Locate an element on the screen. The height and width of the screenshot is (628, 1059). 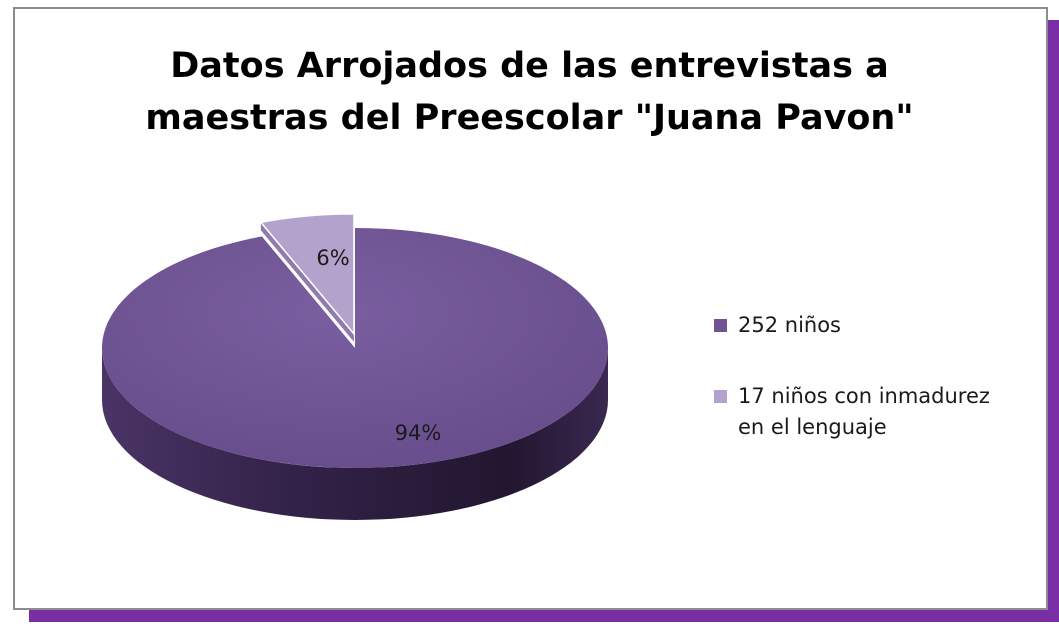
data-label-94: 94% is located at coordinates (418, 433).